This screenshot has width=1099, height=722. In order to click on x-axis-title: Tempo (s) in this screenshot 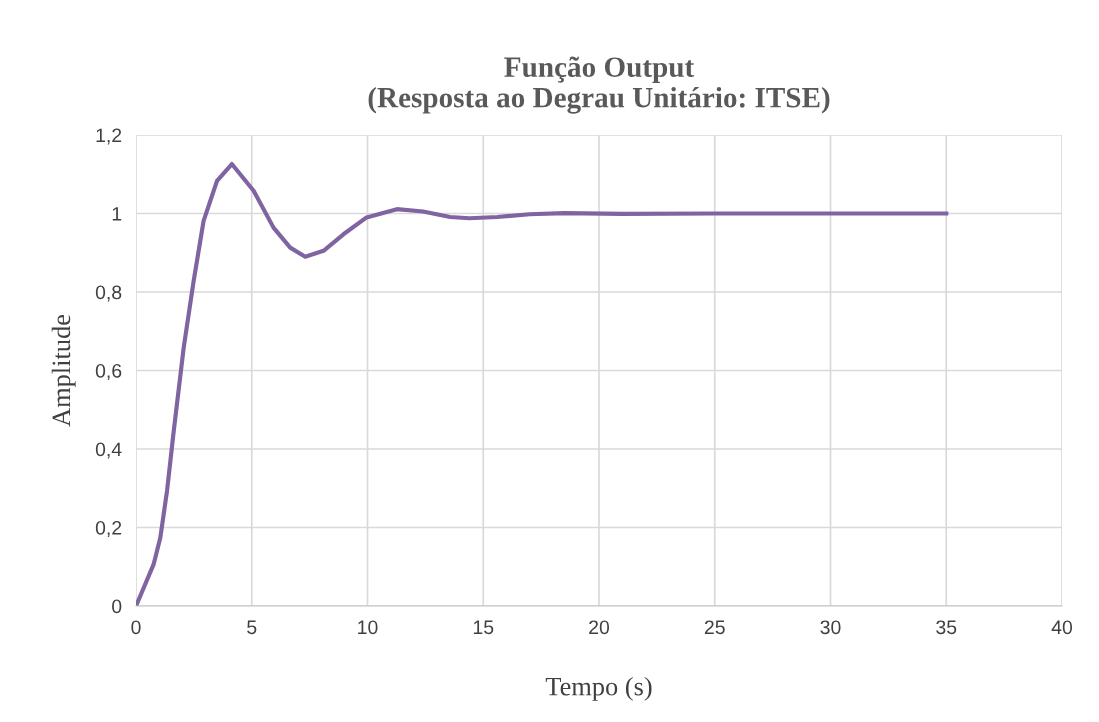, I will do `click(598, 688)`.